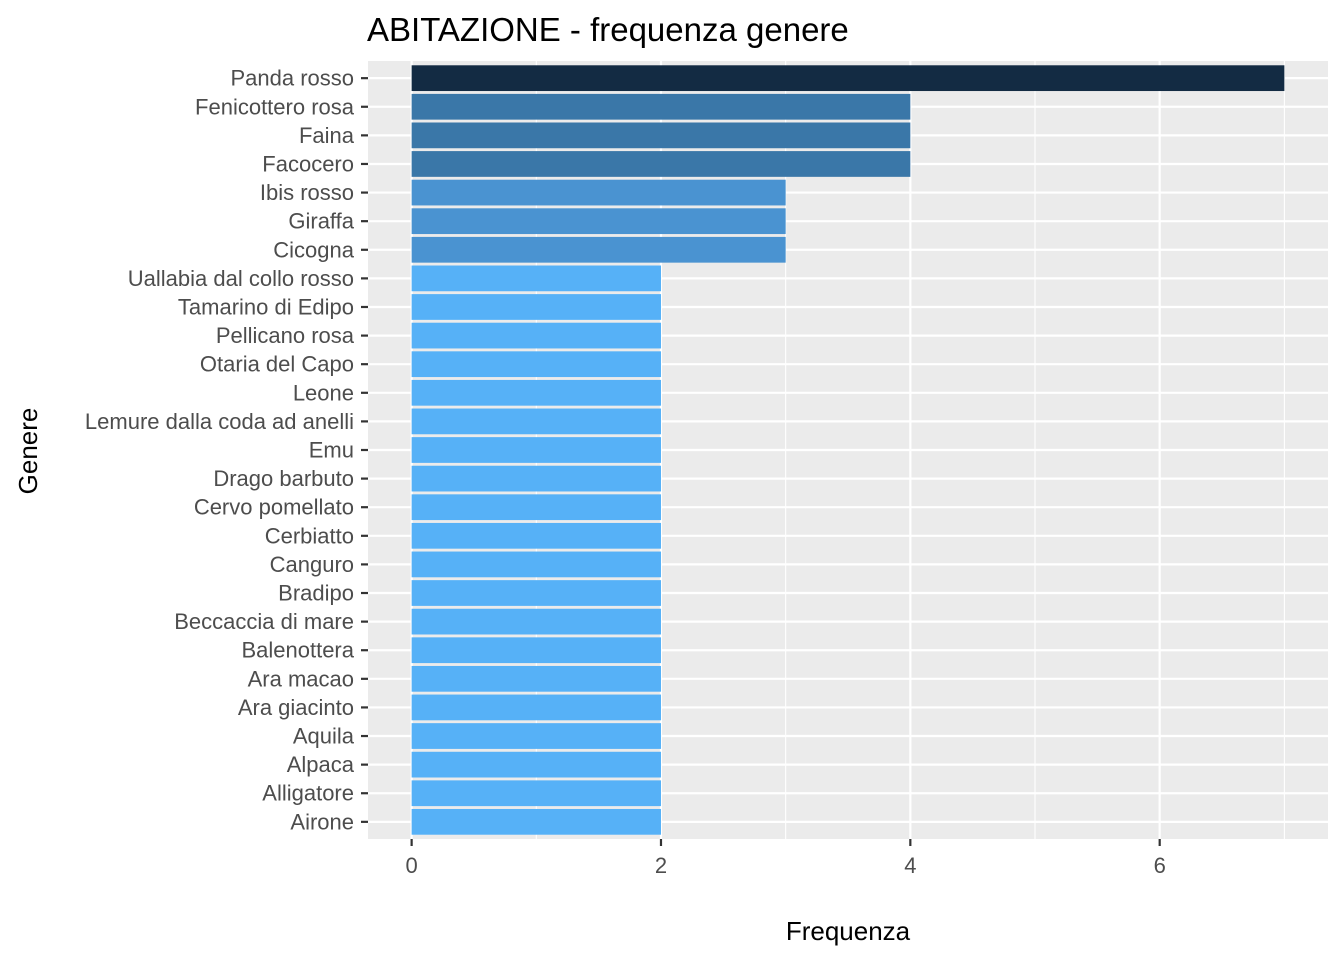 This screenshot has width=1344, height=960. I want to click on y-tick-label: Giraffa, so click(321, 221).